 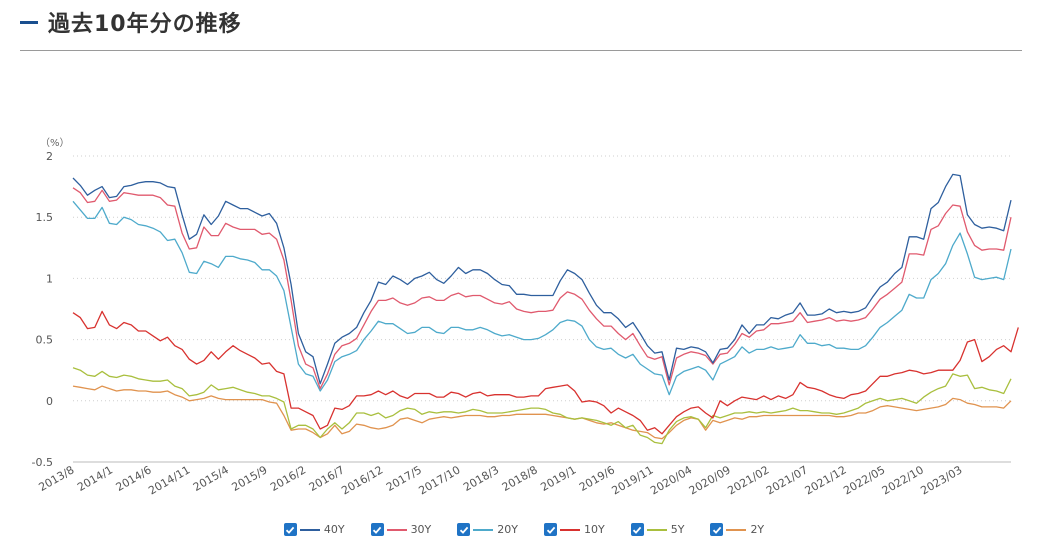 I want to click on series-line-5y, so click(x=542, y=406).